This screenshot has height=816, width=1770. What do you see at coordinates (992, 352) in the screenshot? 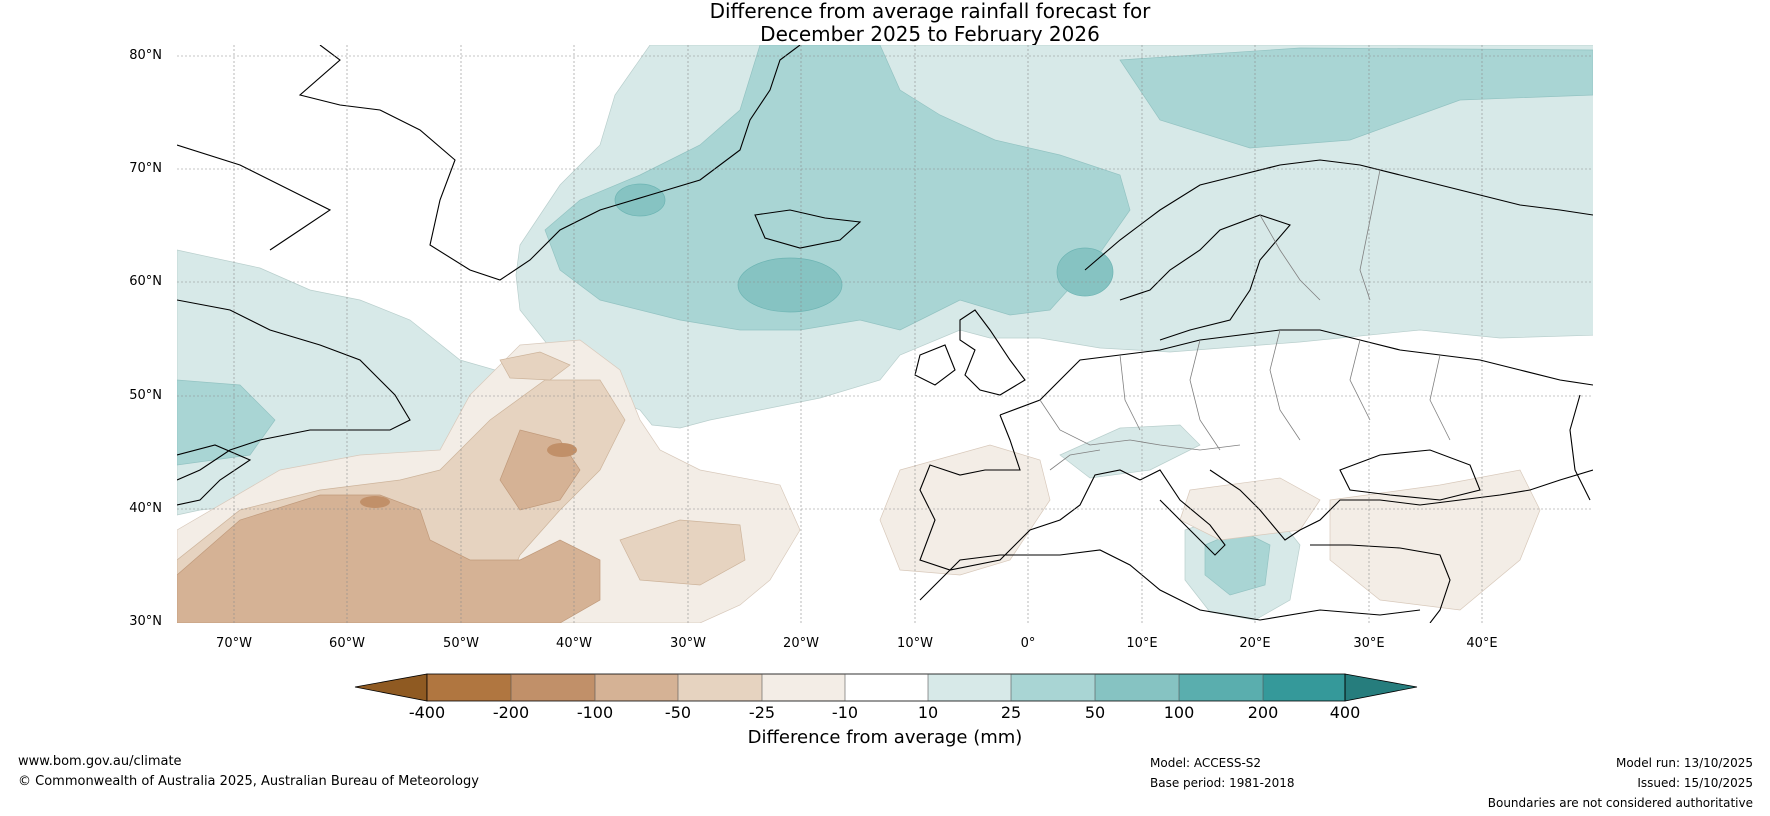
I see `coast-britain` at bounding box center [992, 352].